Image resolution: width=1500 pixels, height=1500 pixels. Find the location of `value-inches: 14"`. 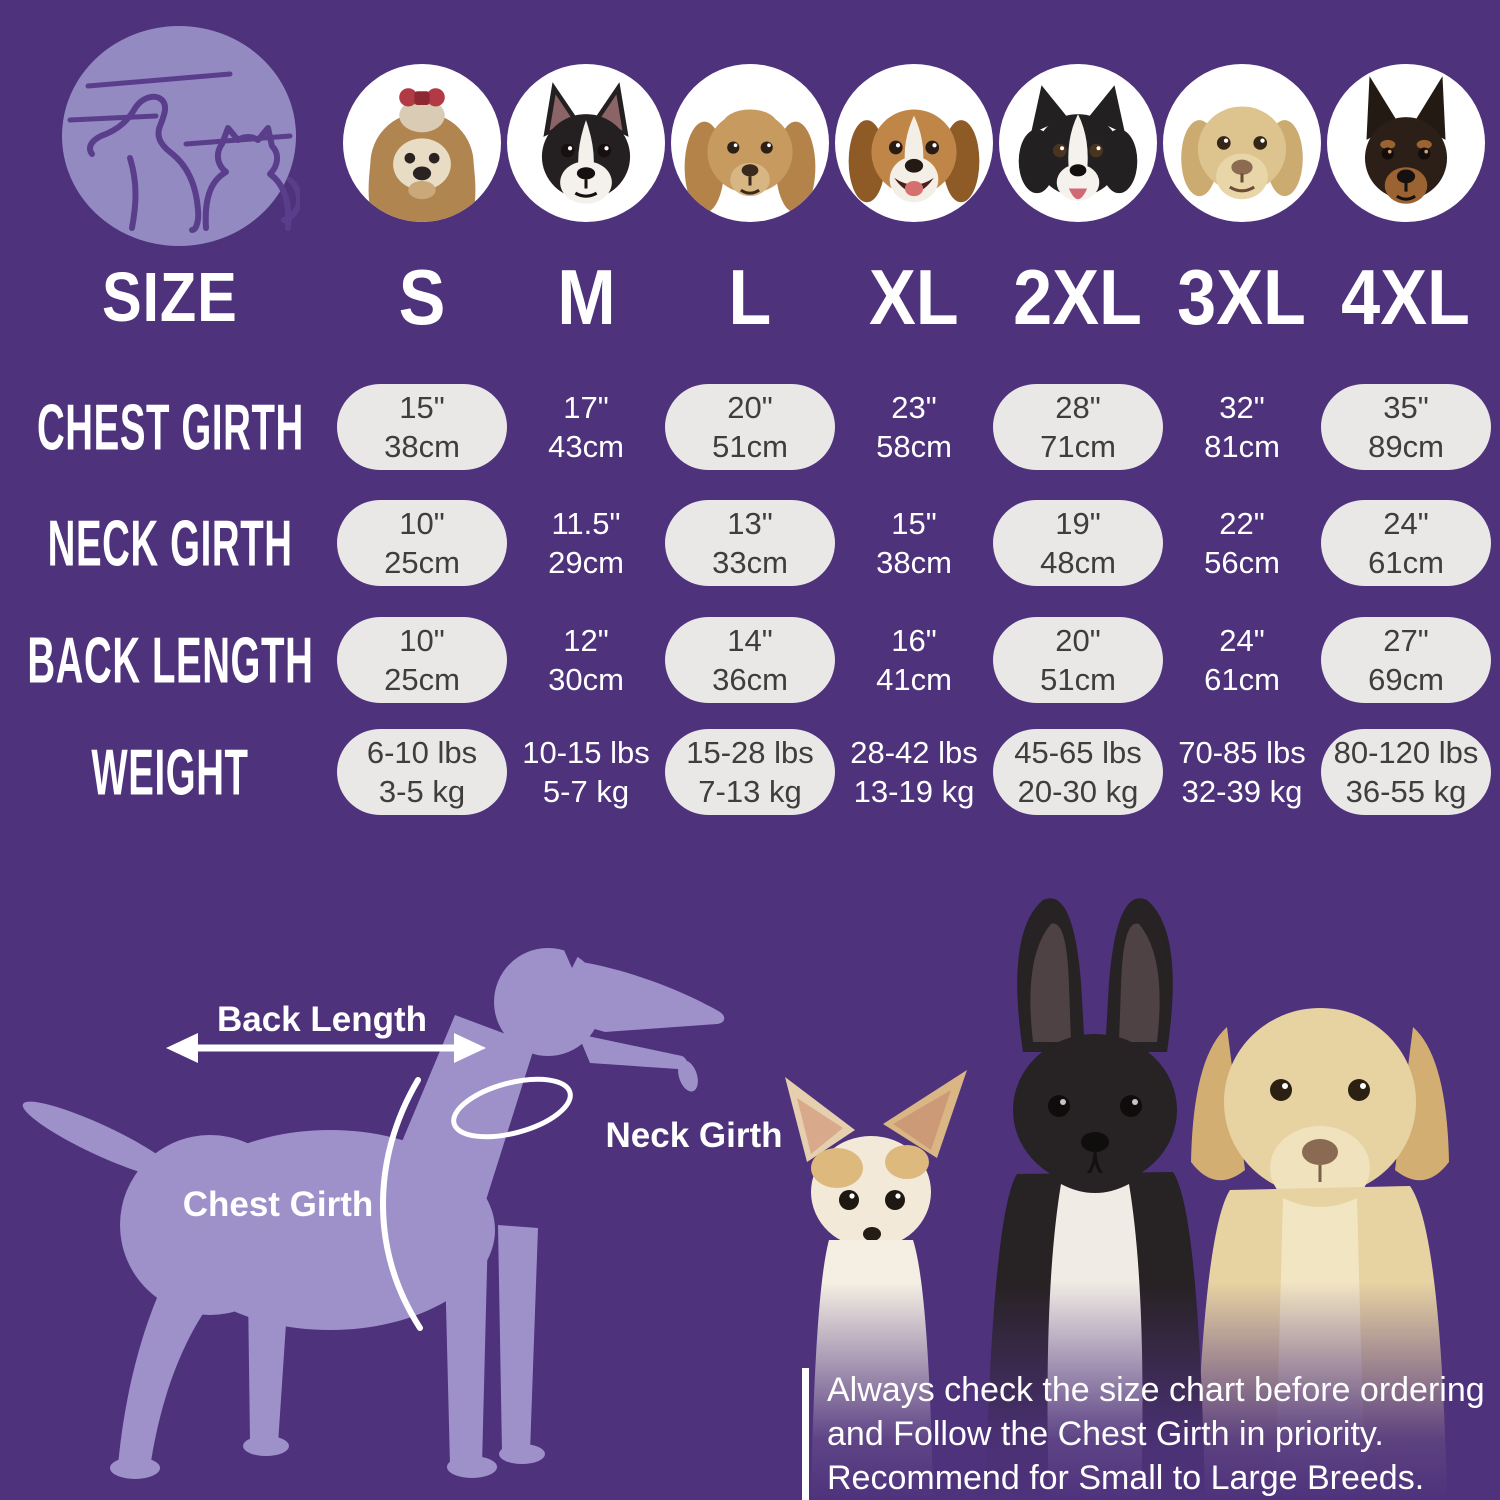

value-inches: 14" is located at coordinates (750, 640).